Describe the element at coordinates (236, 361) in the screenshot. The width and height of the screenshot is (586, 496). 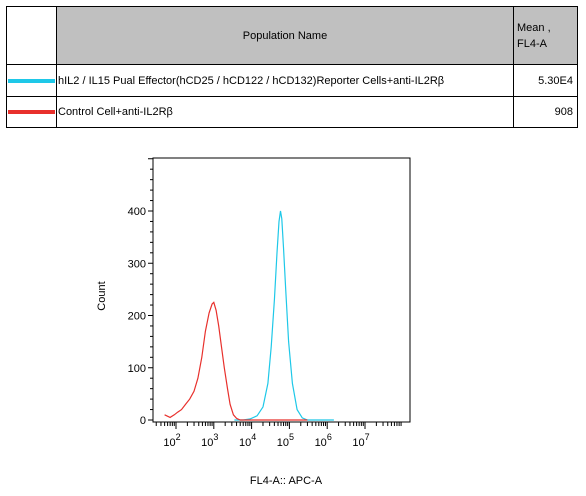
I see `series-control-cell-line` at that location.